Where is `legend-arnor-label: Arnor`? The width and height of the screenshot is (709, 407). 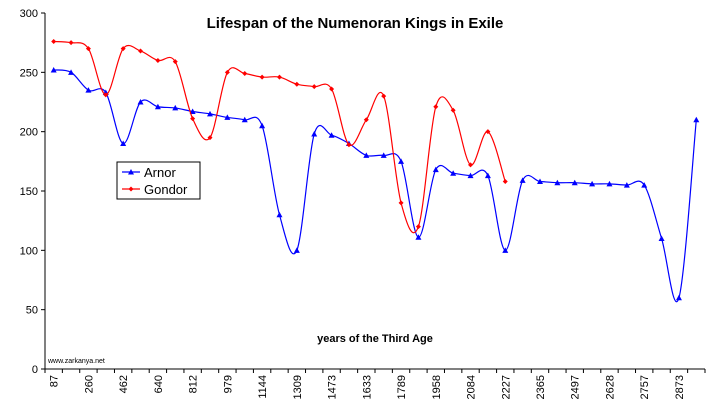 legend-arnor-label: Arnor is located at coordinates (160, 172).